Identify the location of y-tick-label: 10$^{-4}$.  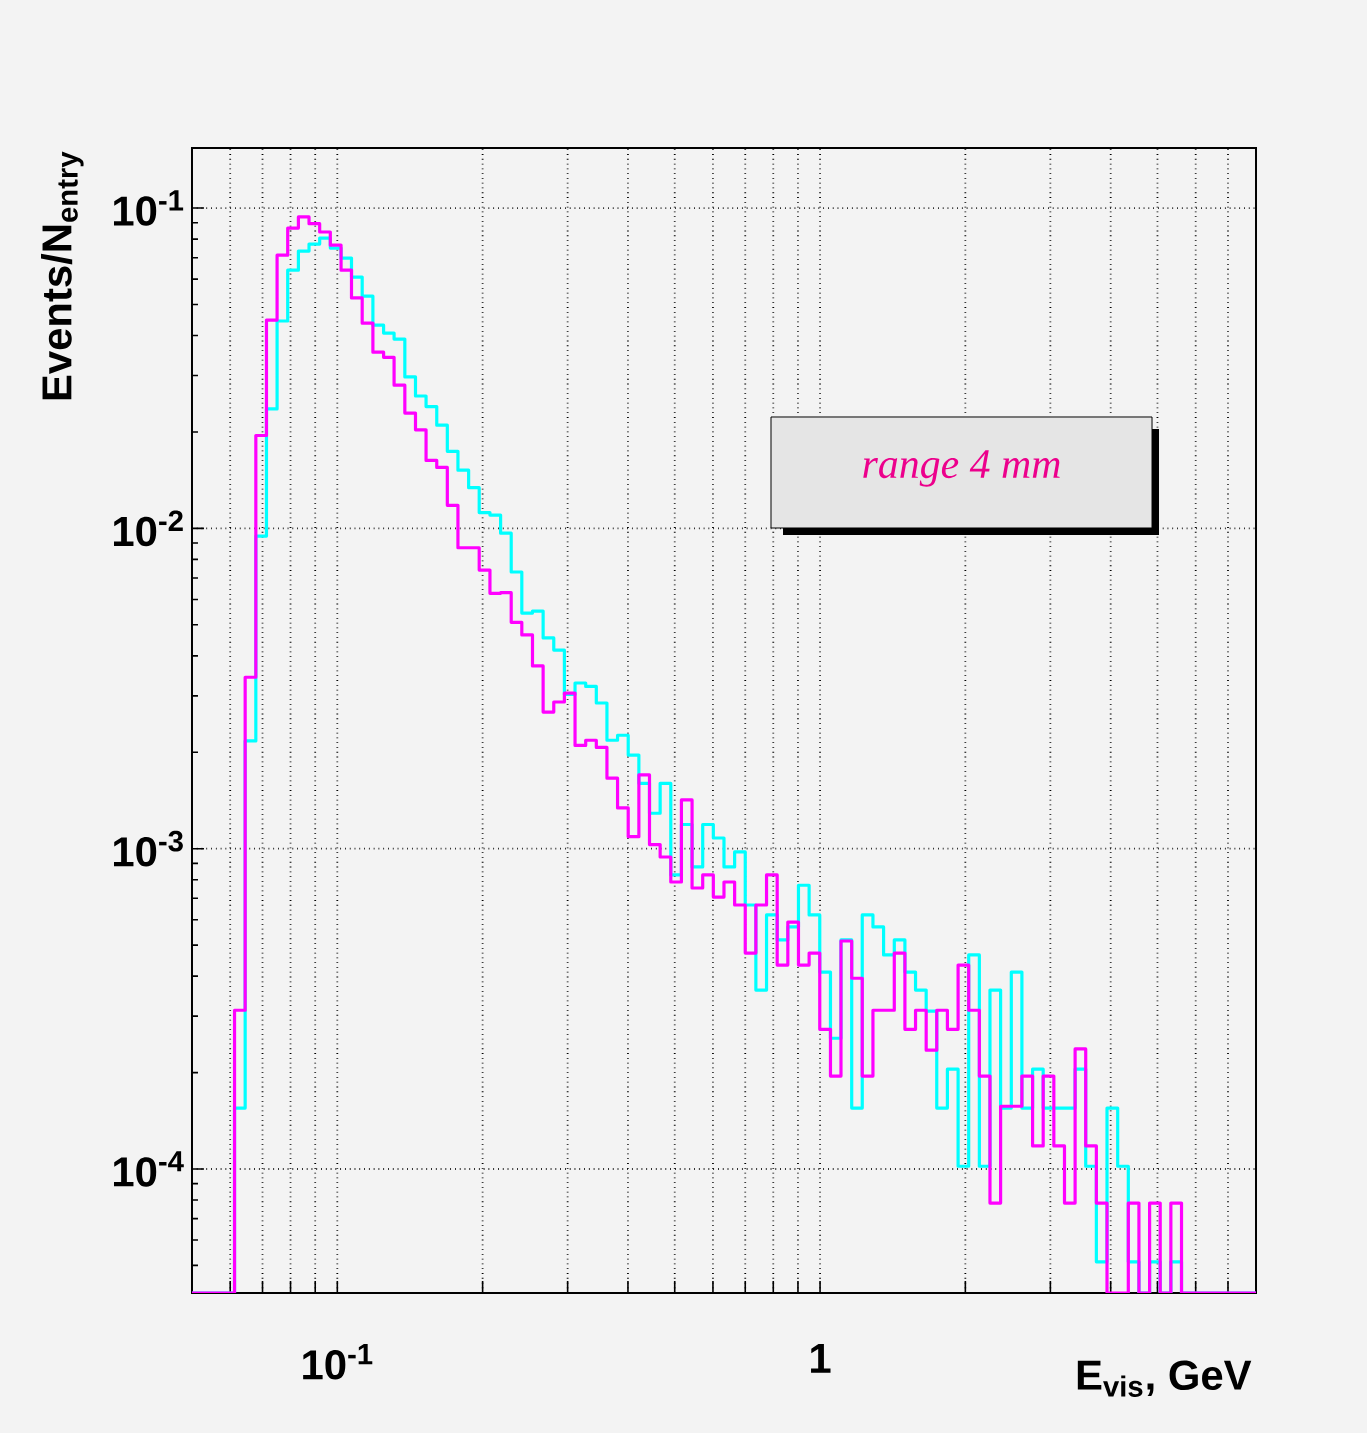
(149, 1169).